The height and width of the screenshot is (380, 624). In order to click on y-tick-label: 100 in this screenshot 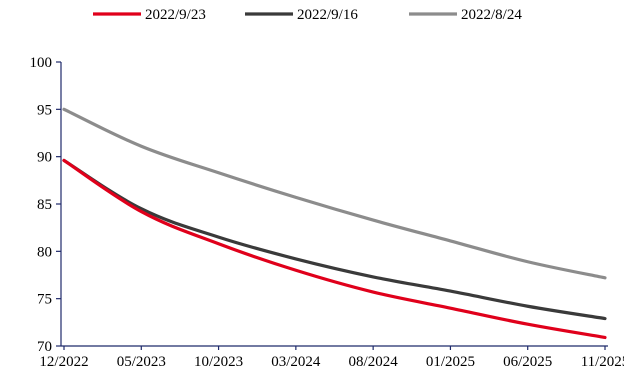, I will do `click(41, 63)`.